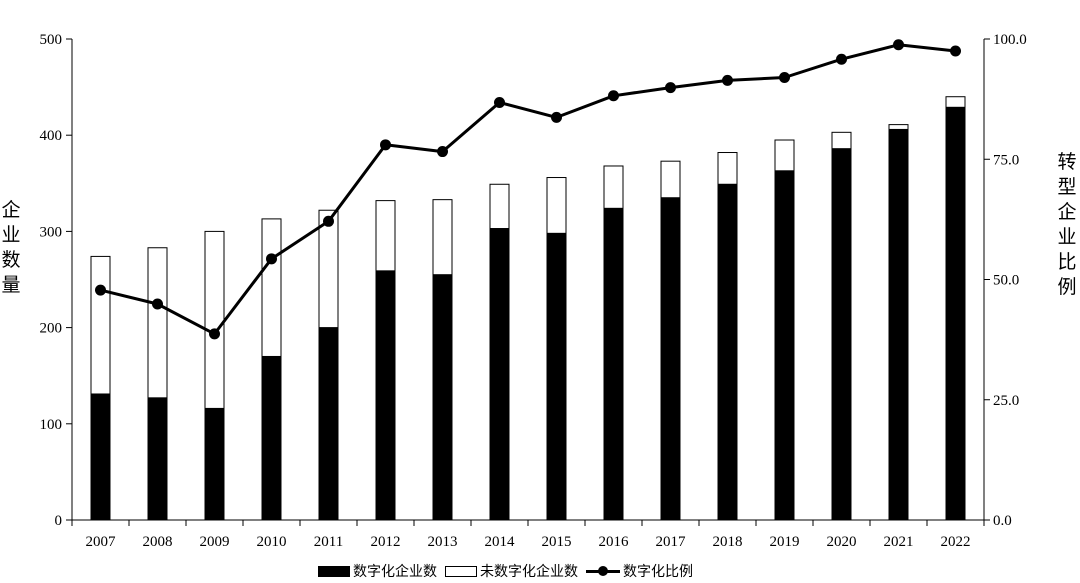  What do you see at coordinates (214, 319) in the screenshot?
I see `bar-non-digital-2009` at bounding box center [214, 319].